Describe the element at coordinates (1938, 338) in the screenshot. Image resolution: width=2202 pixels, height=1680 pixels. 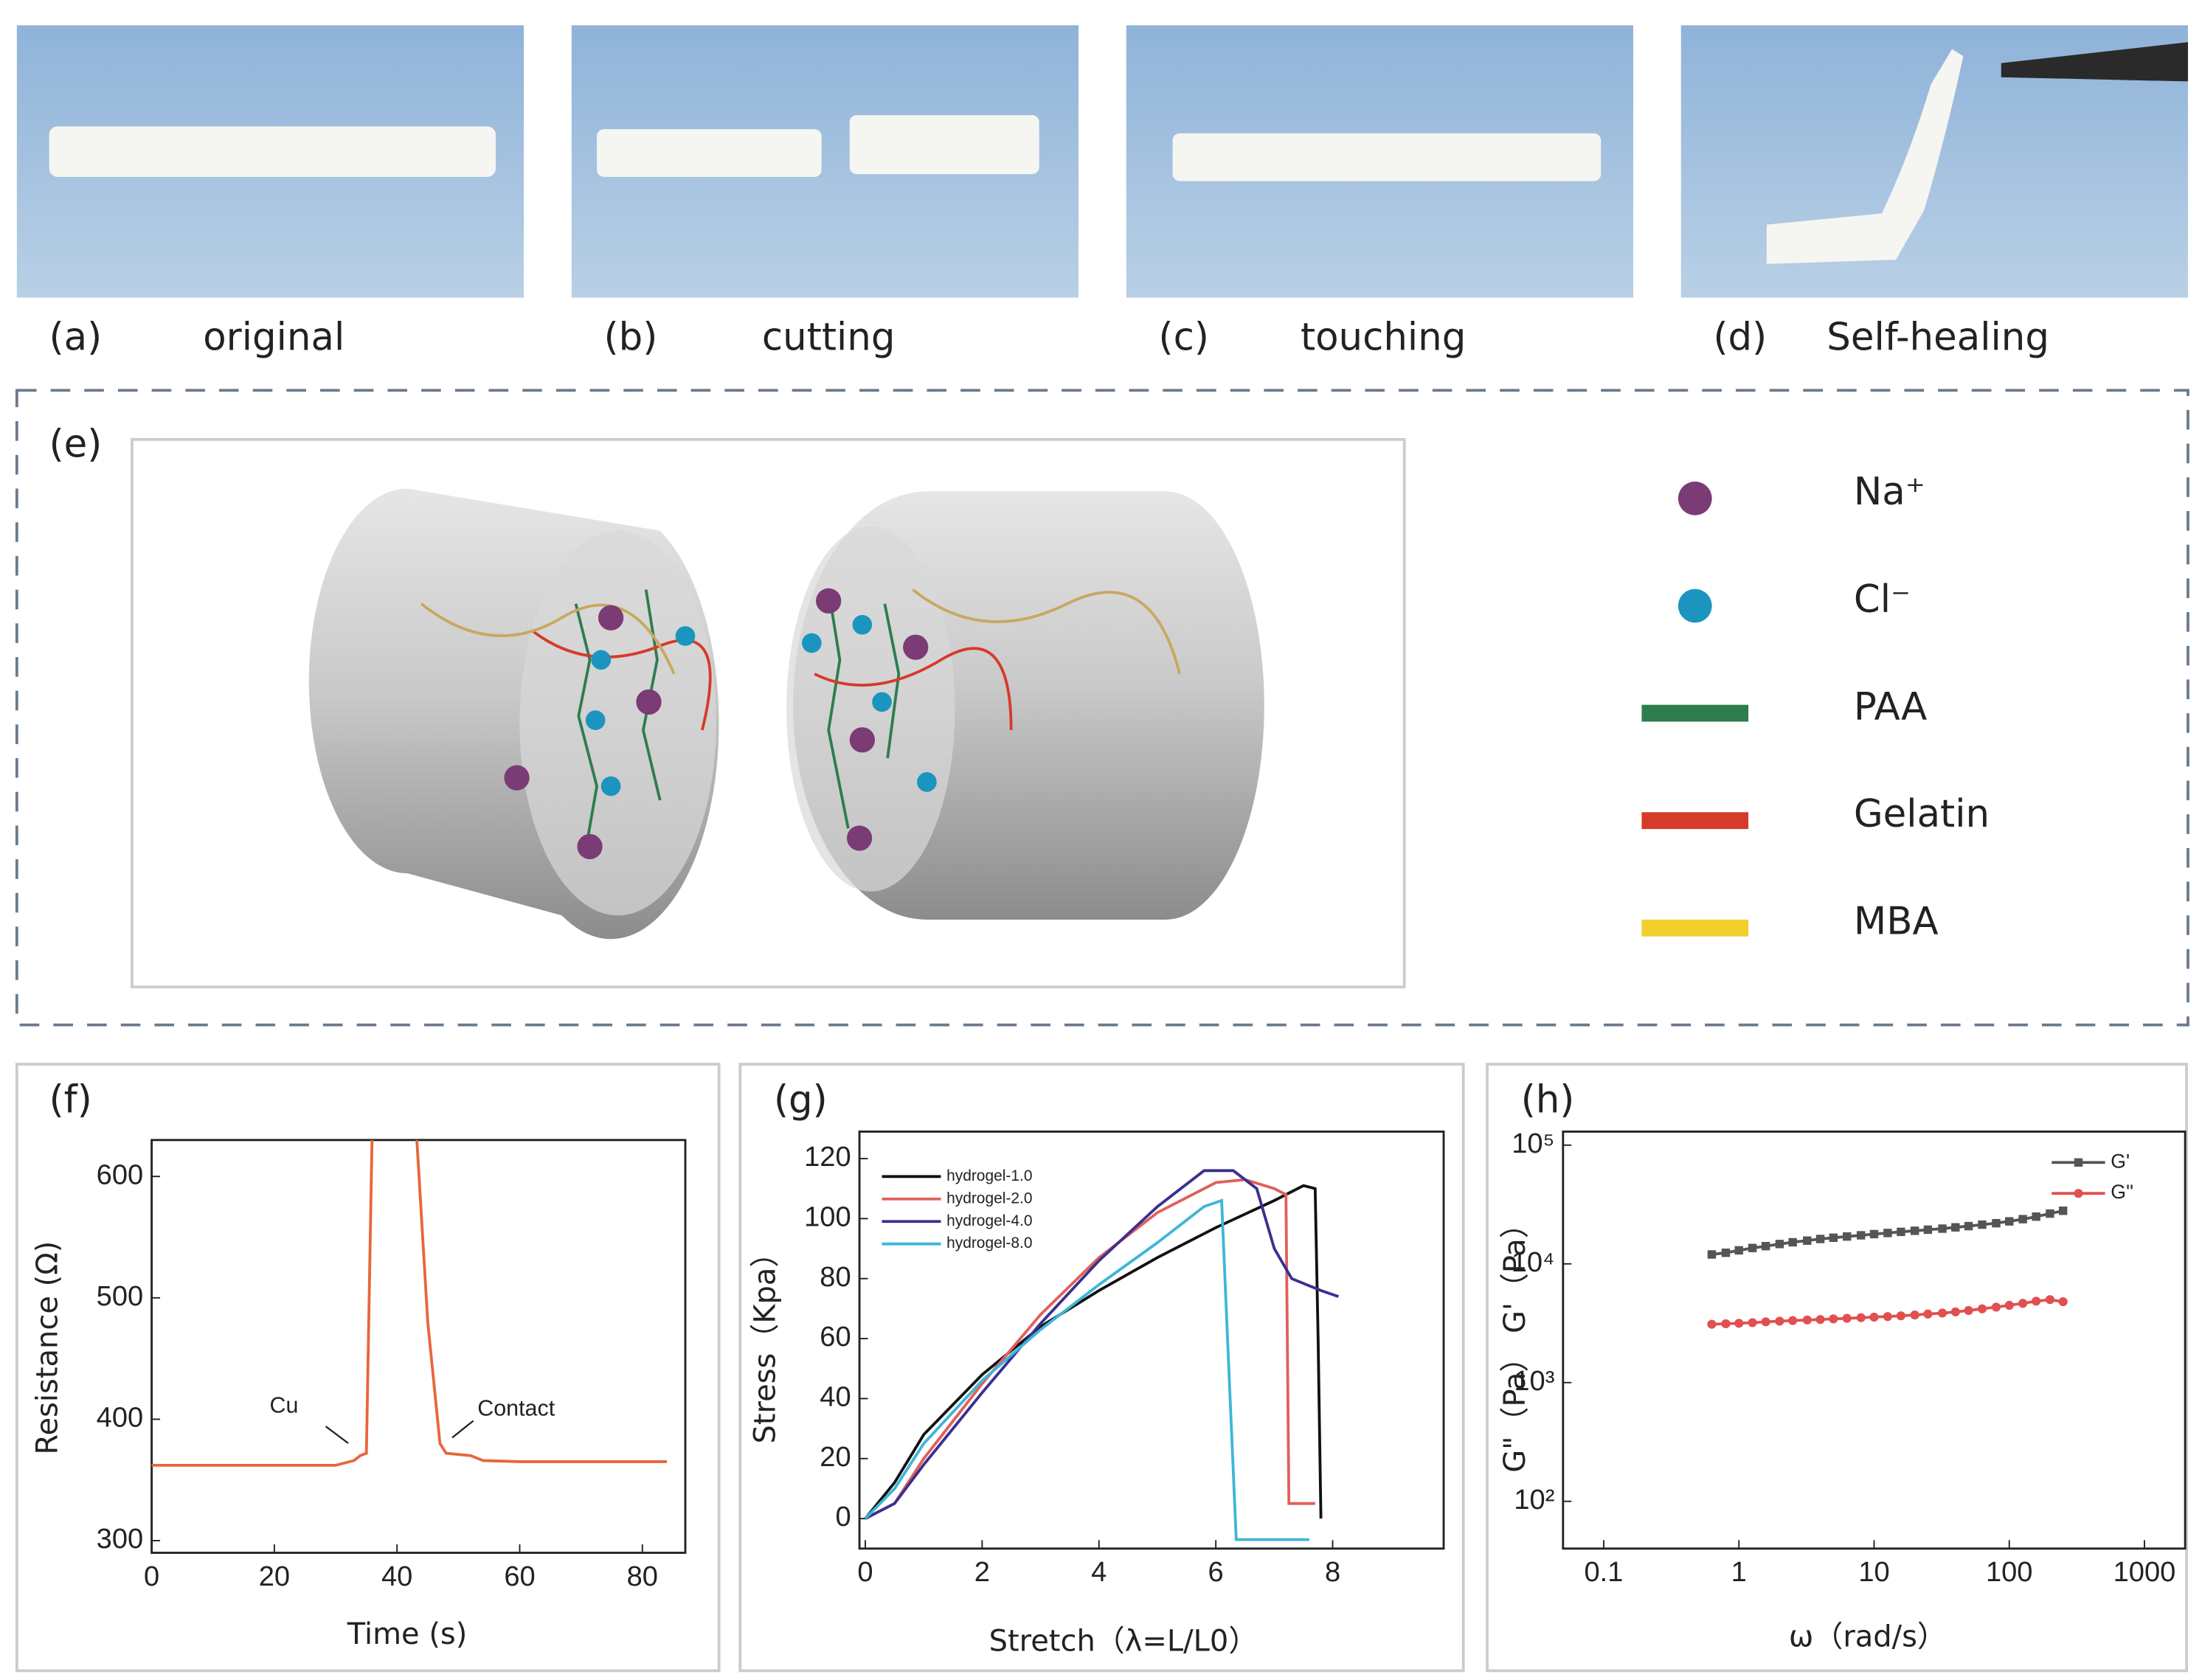
I see `photo-caption: Self-healing` at that location.